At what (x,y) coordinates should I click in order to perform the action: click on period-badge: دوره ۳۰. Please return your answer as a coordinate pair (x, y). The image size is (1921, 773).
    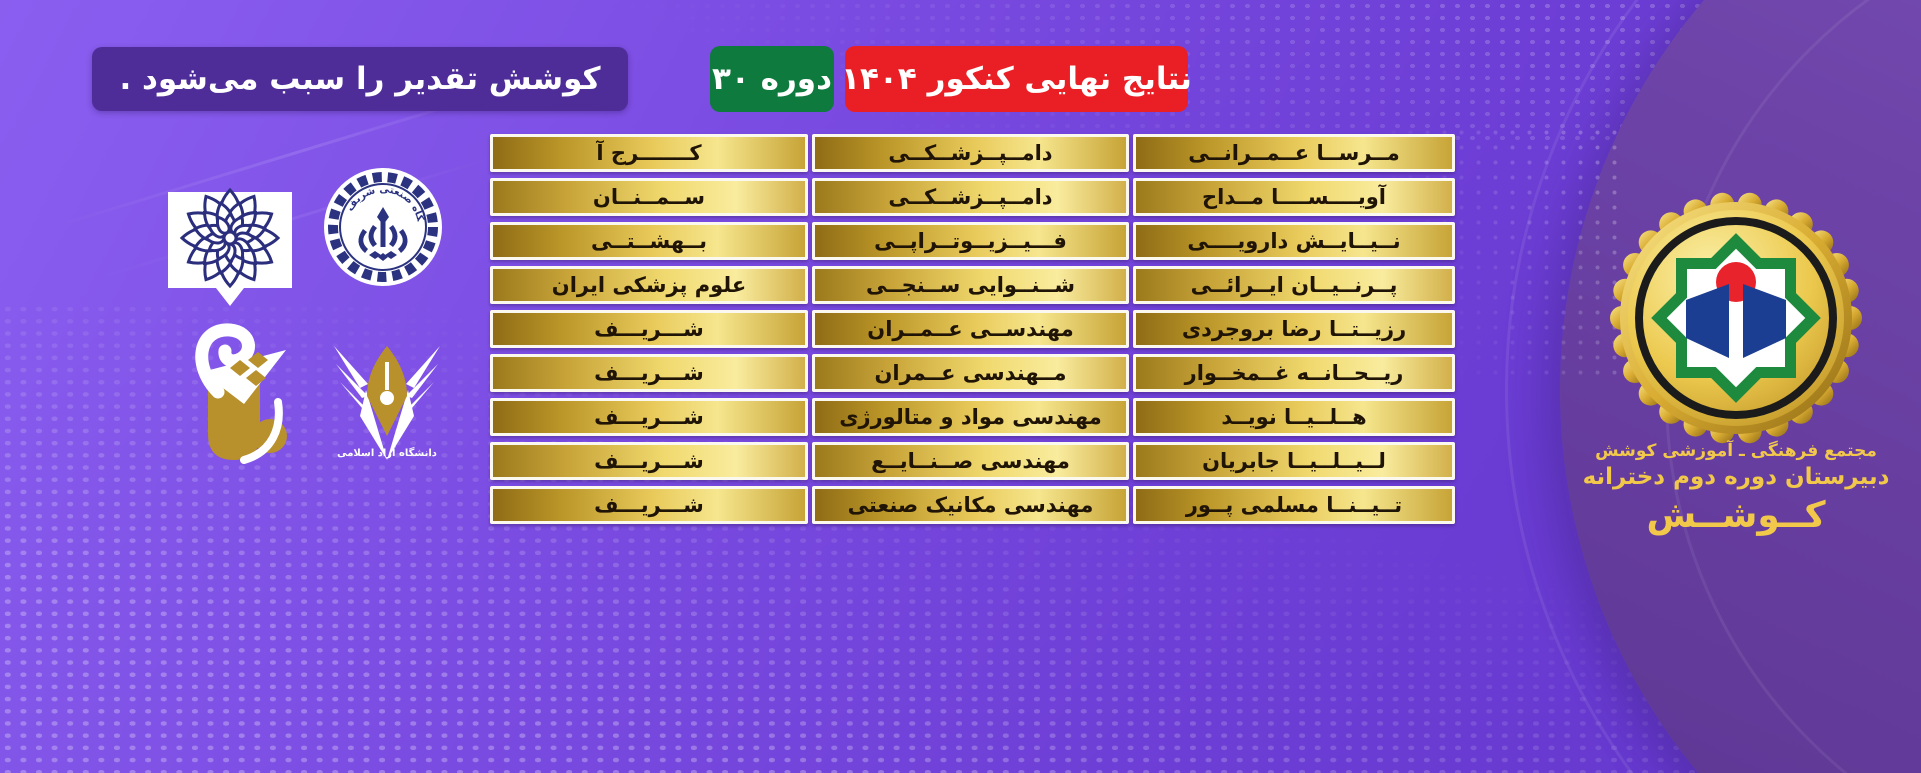
    Looking at the image, I should click on (772, 79).